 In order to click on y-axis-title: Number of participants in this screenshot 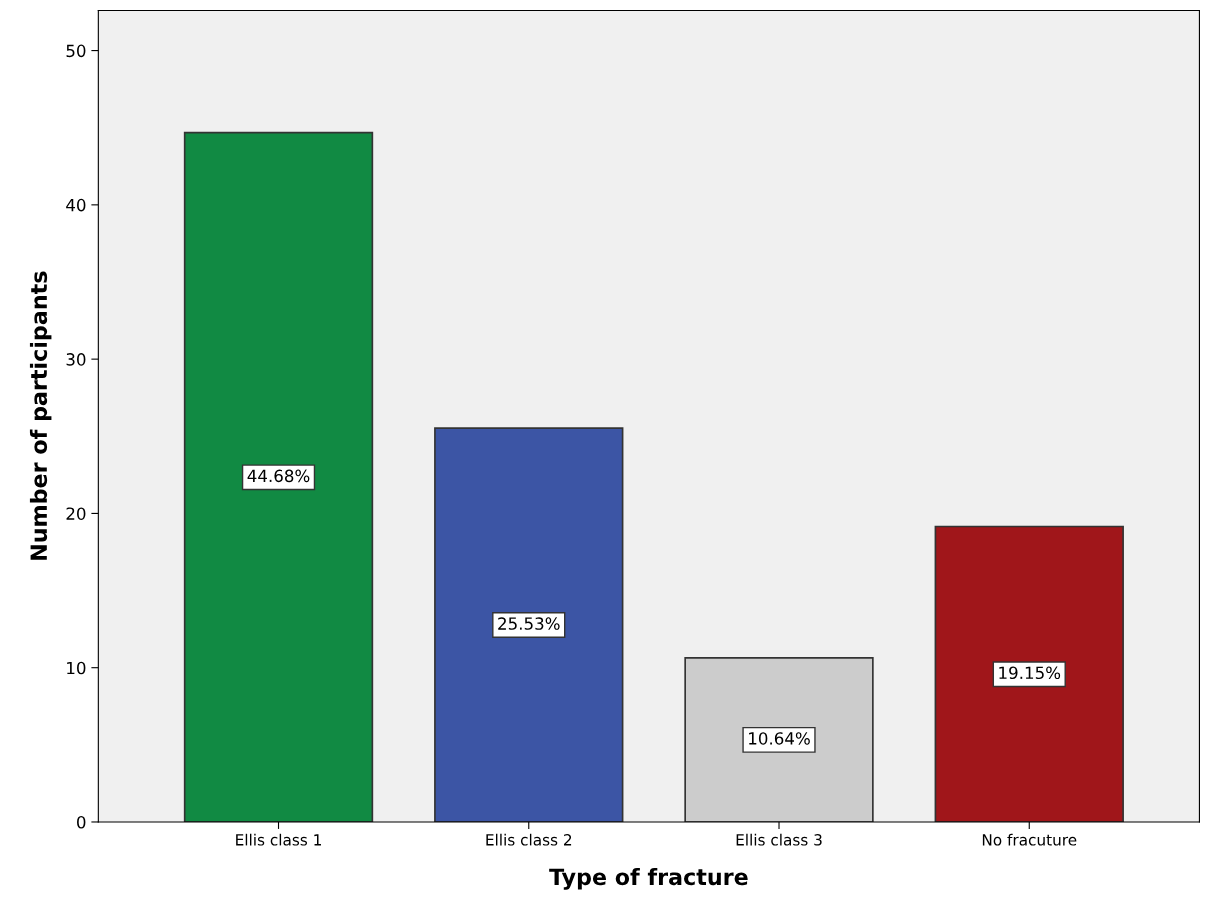, I will do `click(40, 415)`.